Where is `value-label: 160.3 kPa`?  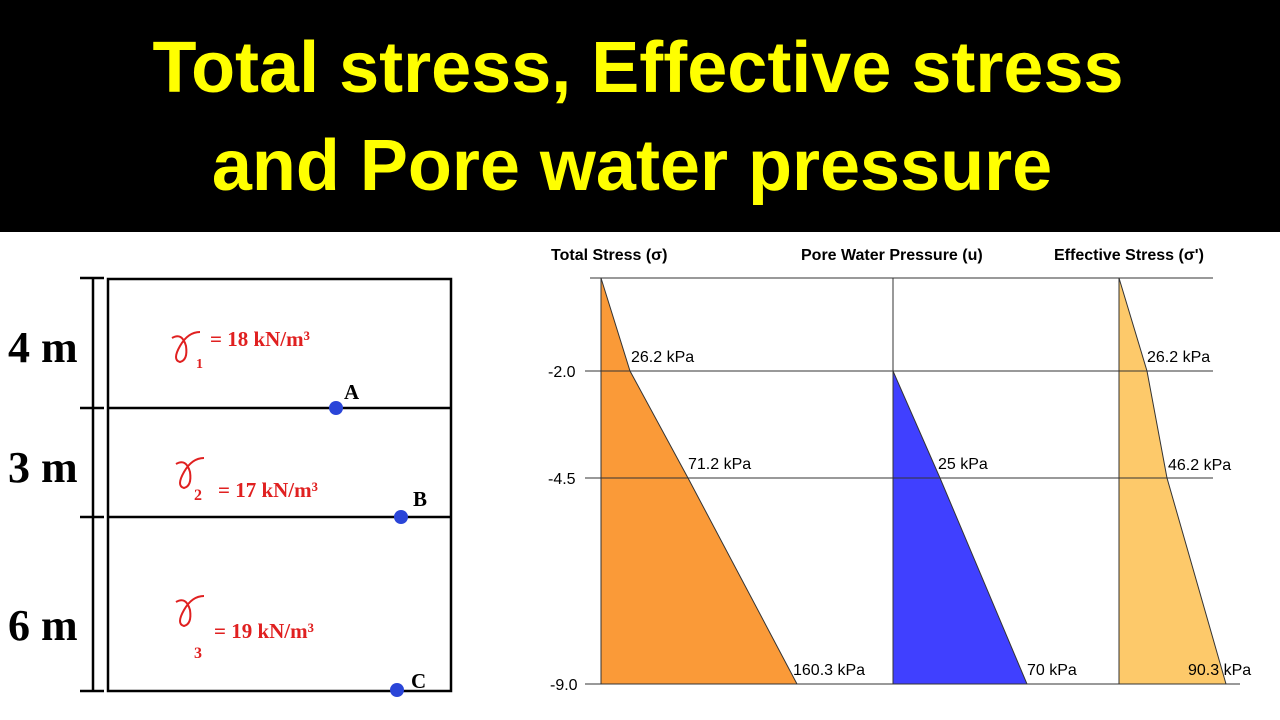 value-label: 160.3 kPa is located at coordinates (829, 670).